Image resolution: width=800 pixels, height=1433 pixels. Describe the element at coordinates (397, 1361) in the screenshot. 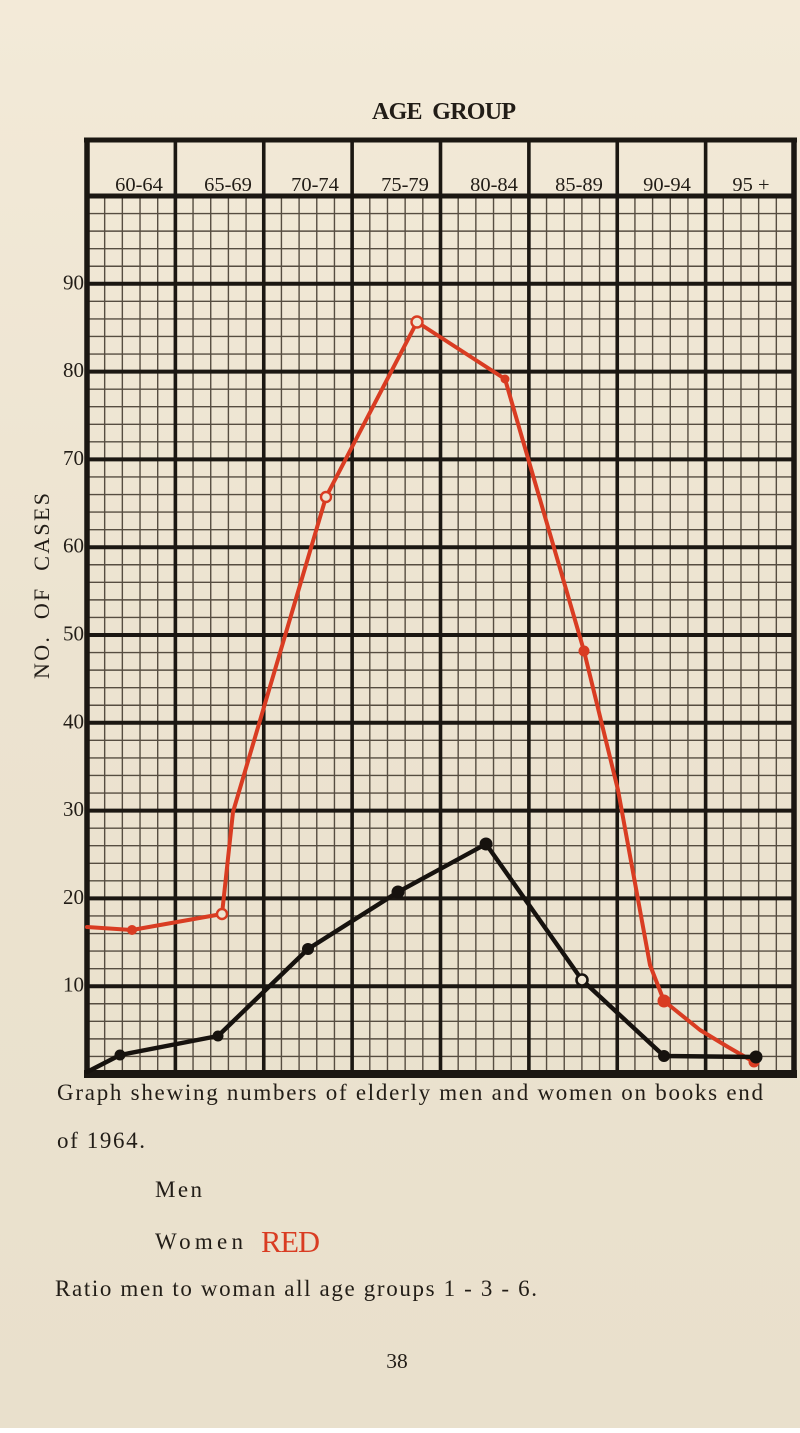

I see `svg-text: 38` at that location.